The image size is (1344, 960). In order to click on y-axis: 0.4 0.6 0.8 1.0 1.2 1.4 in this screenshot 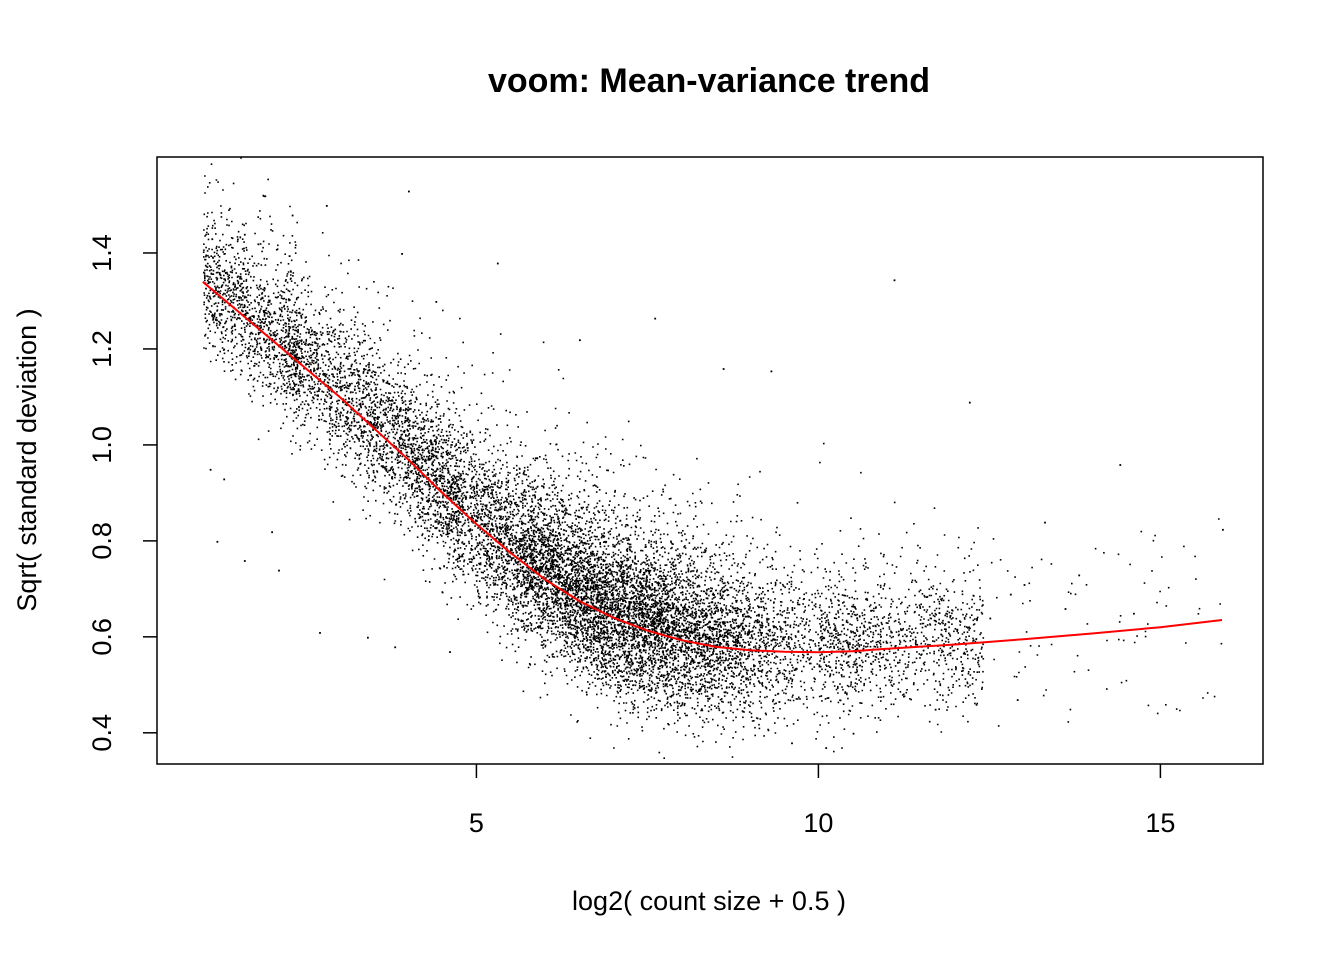, I will do `click(122, 493)`.